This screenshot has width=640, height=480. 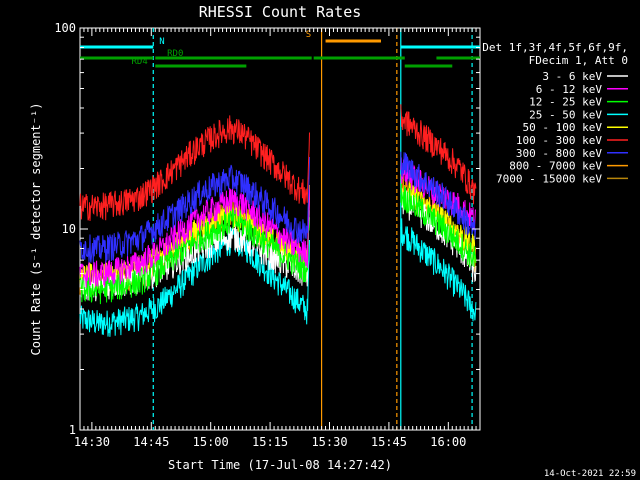 I want to click on x-tick-label: 15:15, so click(x=270, y=442).